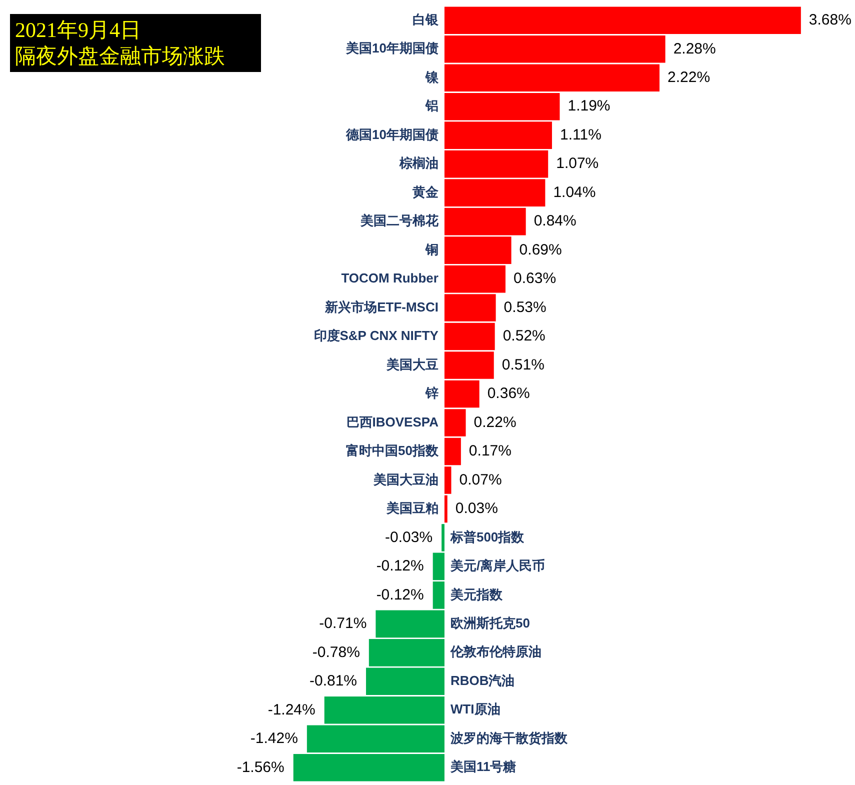 This screenshot has width=855, height=785. I want to click on data-label: 0.36%, so click(508, 393).